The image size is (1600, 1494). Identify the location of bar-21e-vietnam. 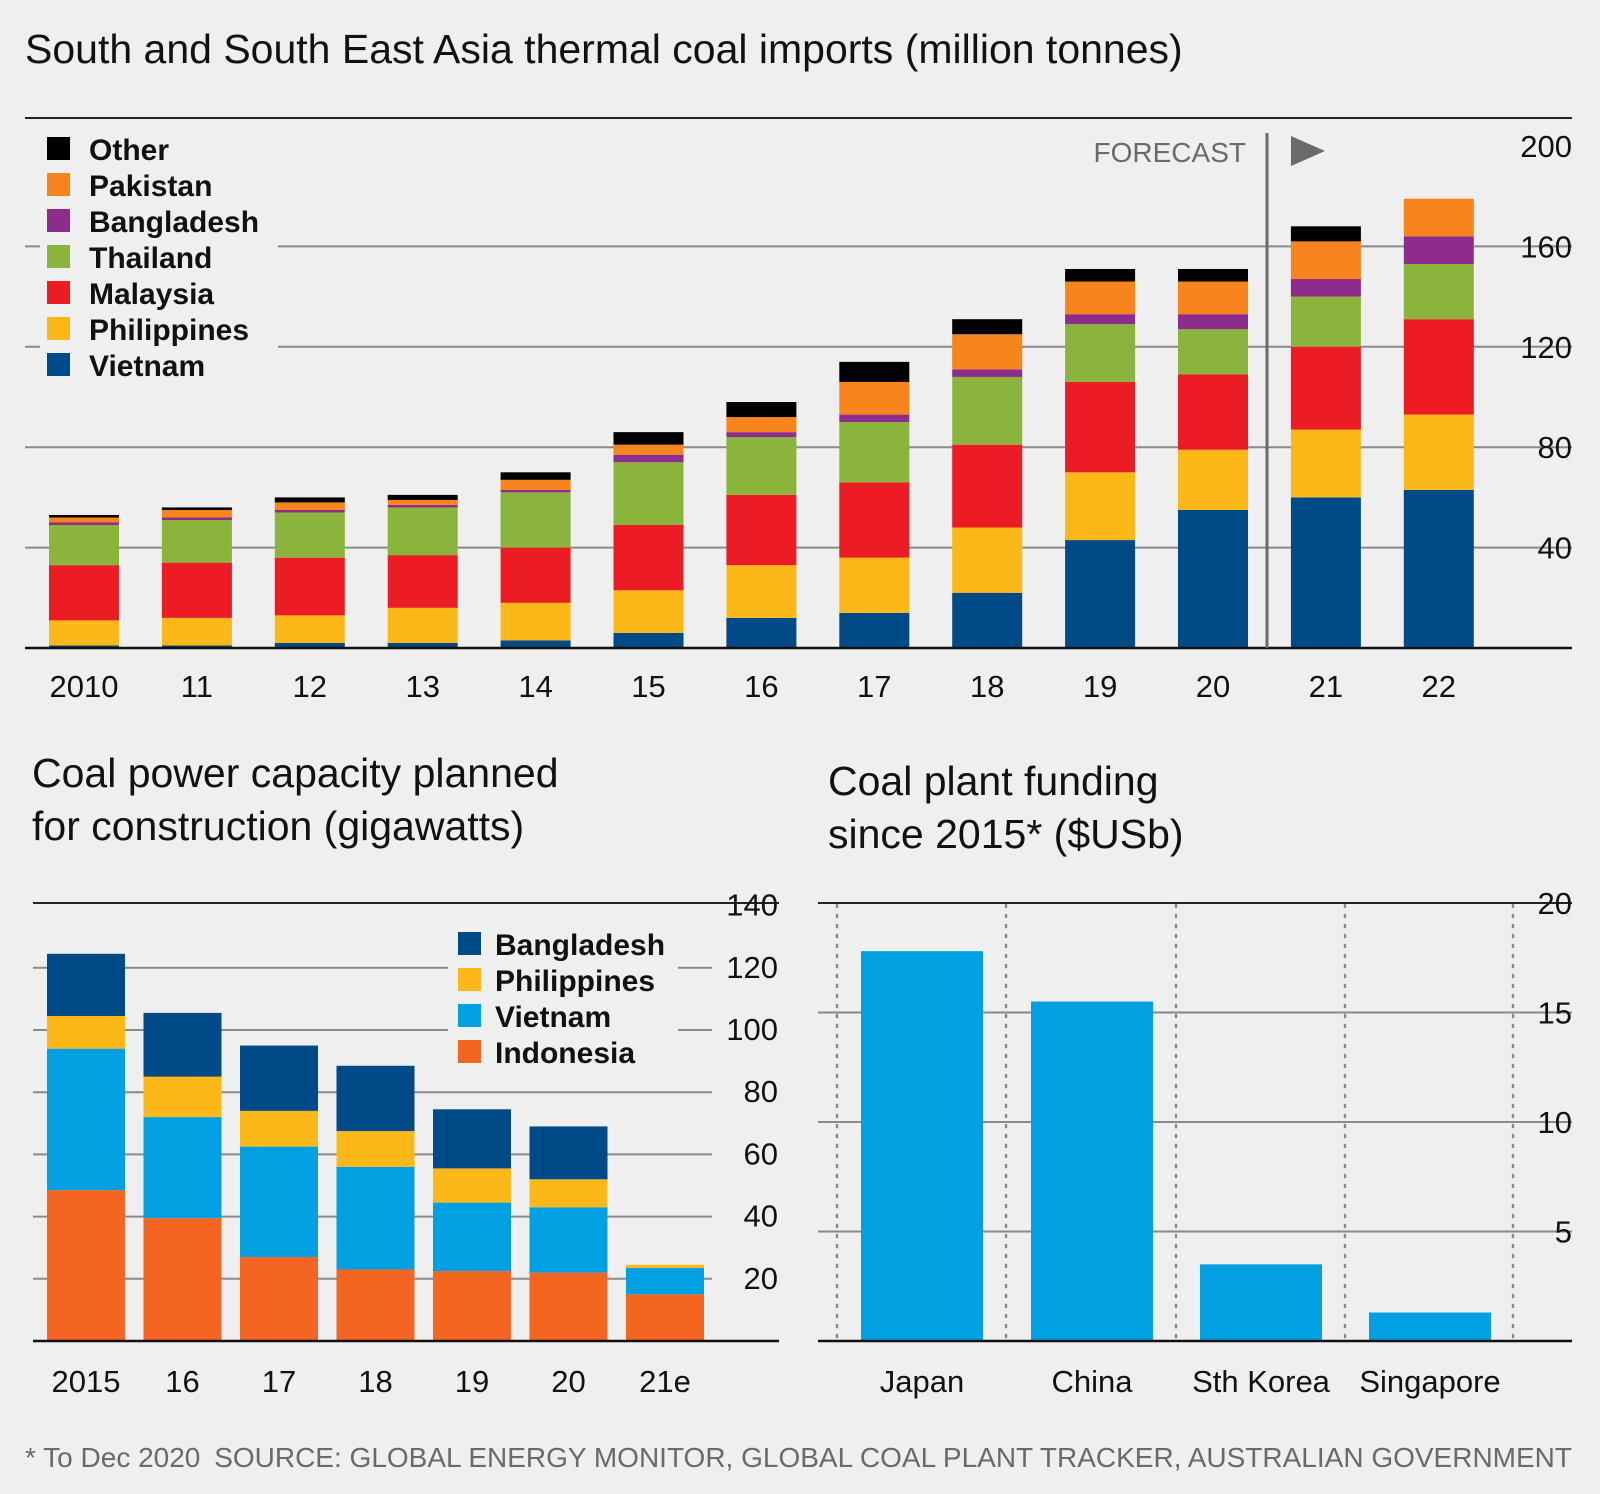
(665, 1281).